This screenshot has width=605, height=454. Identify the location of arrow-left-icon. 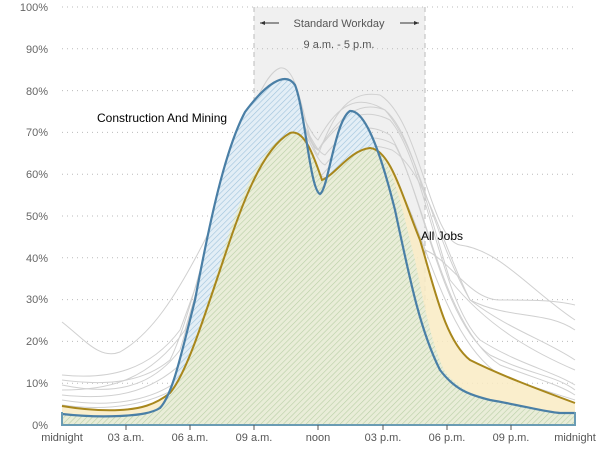
(262, 23).